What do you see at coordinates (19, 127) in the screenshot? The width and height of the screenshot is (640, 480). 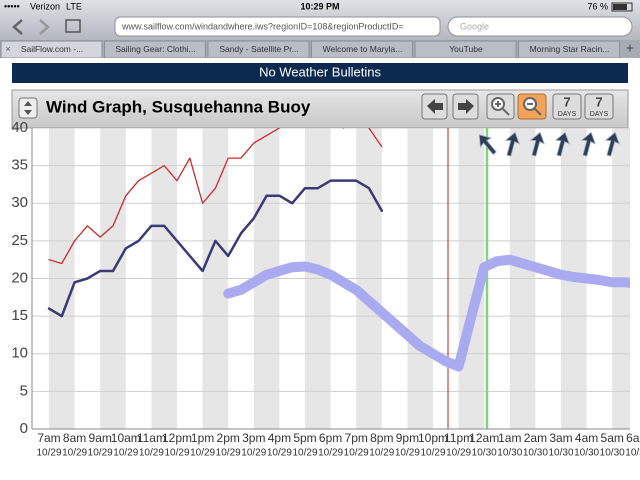 I see `y-tick-label: 40` at bounding box center [19, 127].